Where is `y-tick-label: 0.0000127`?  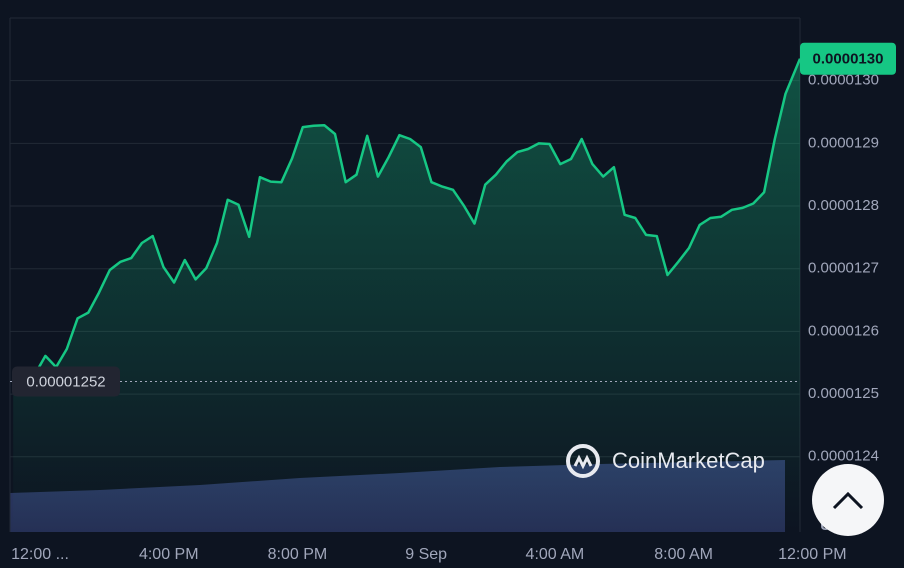
y-tick-label: 0.0000127 is located at coordinates (843, 268).